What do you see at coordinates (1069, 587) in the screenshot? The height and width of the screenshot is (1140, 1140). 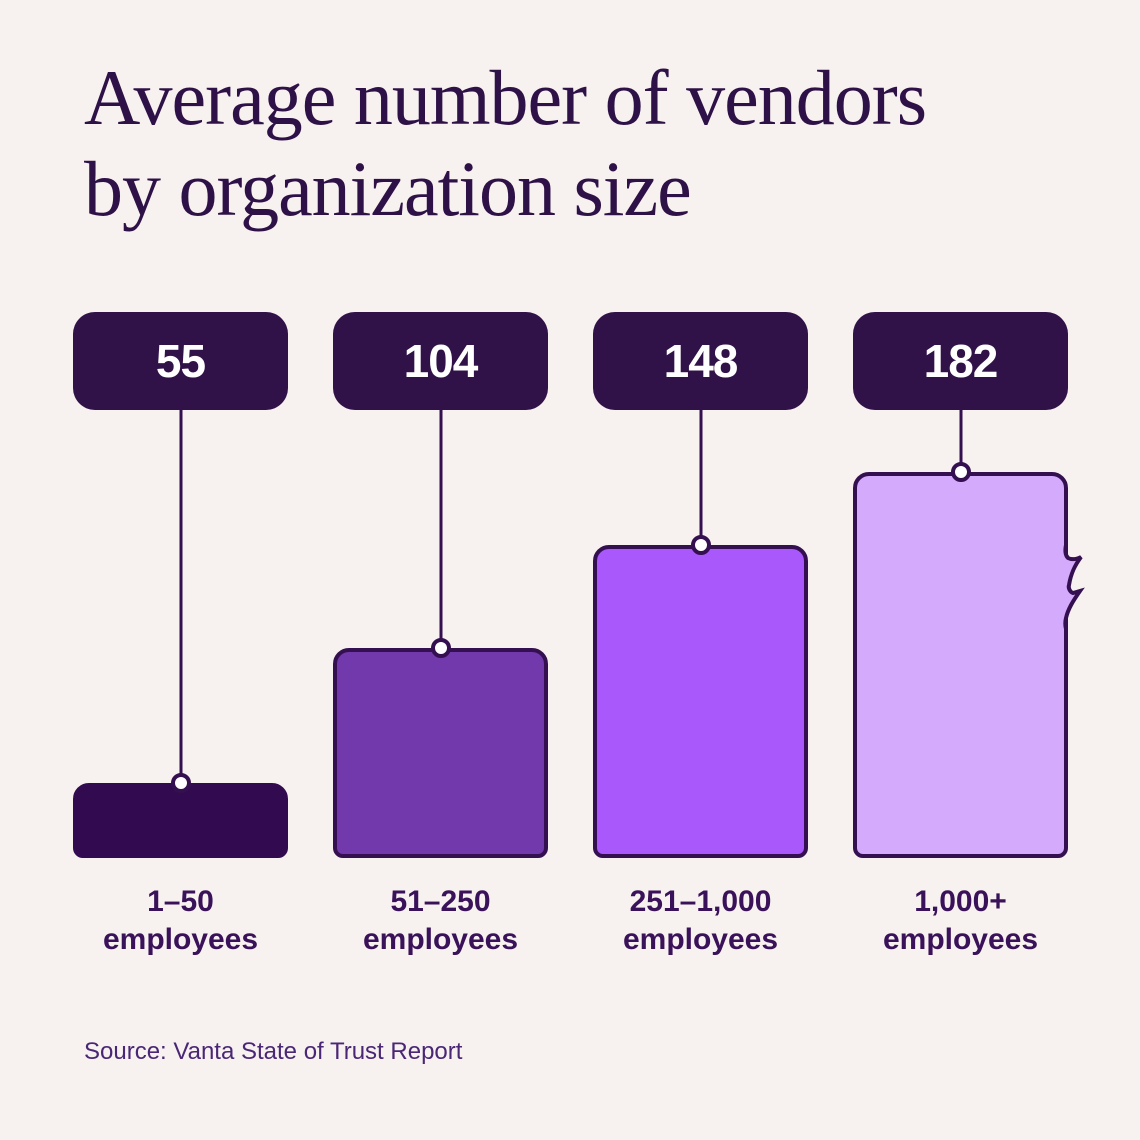 I see `flourish-icon` at bounding box center [1069, 587].